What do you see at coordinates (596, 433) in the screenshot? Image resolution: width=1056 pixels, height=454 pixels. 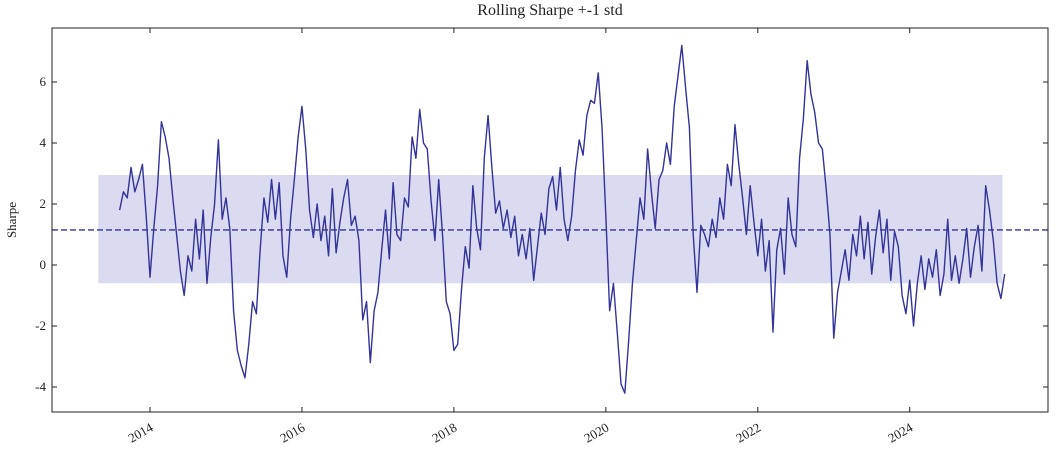 I see `x-tick-label: 2020` at bounding box center [596, 433].